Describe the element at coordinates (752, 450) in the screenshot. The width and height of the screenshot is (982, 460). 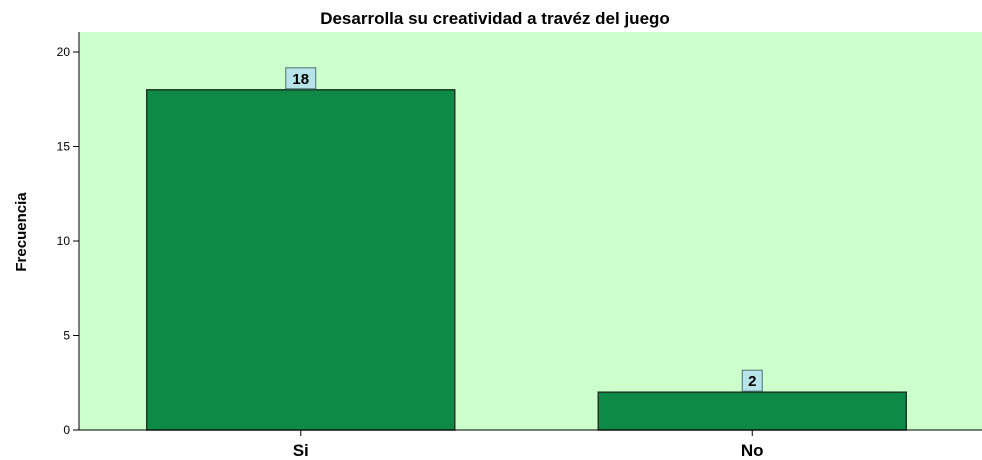
I see `x-tick-label: No` at that location.